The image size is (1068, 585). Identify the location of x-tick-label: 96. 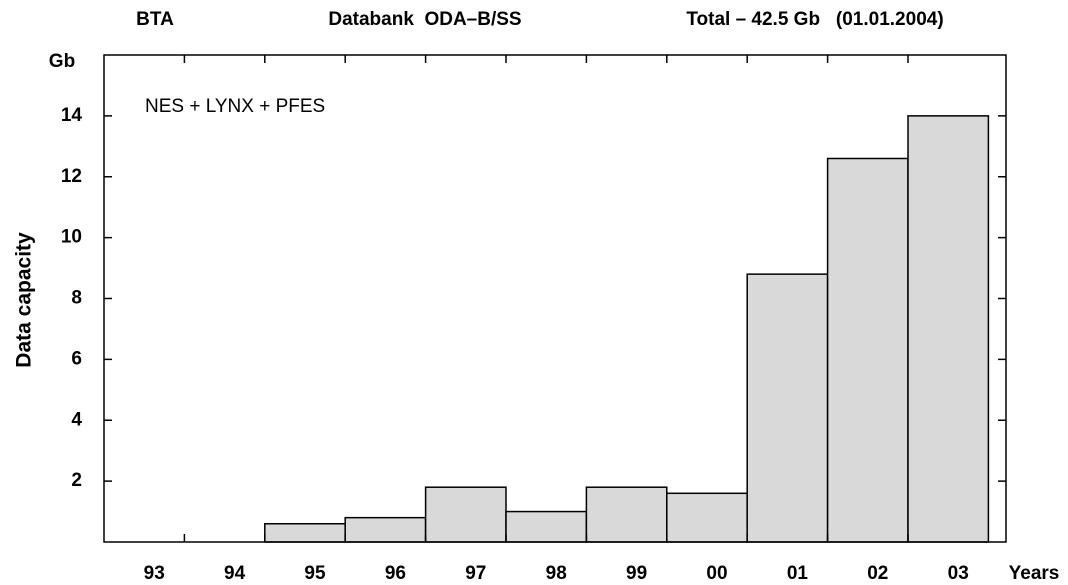
(395, 573).